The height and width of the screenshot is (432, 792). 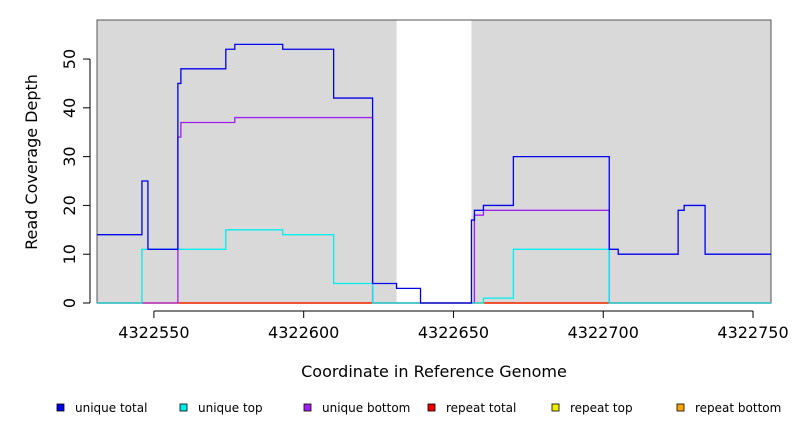 What do you see at coordinates (738, 408) in the screenshot?
I see `legend-label: repeat bottom` at bounding box center [738, 408].